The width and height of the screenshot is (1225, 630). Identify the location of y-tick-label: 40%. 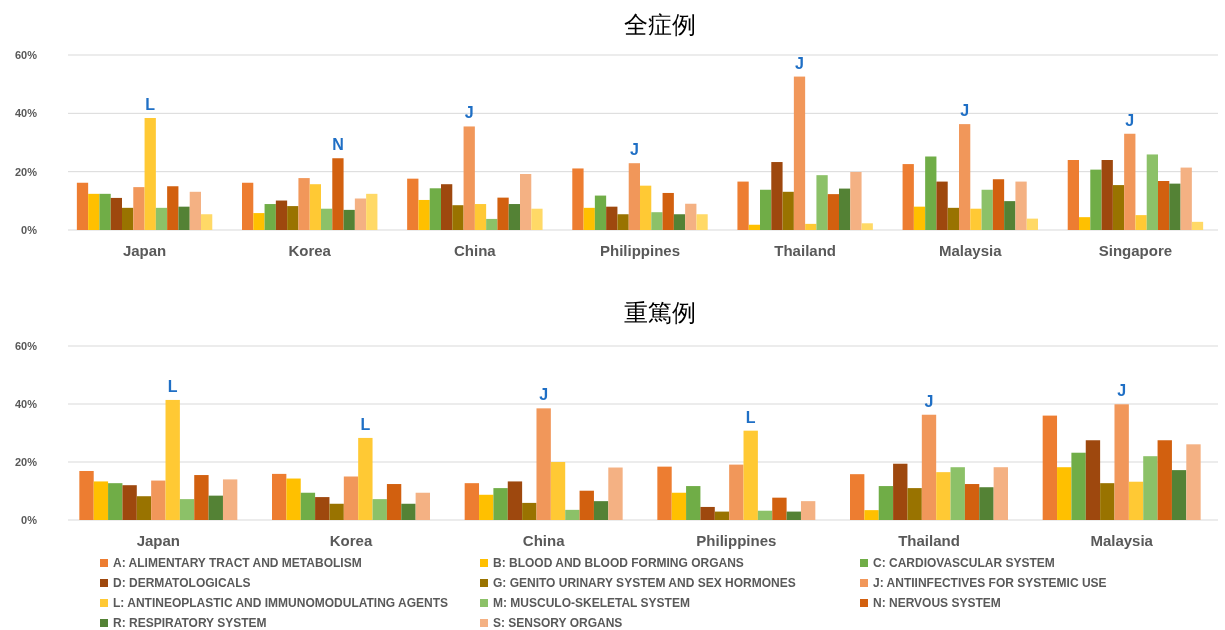
(26, 113).